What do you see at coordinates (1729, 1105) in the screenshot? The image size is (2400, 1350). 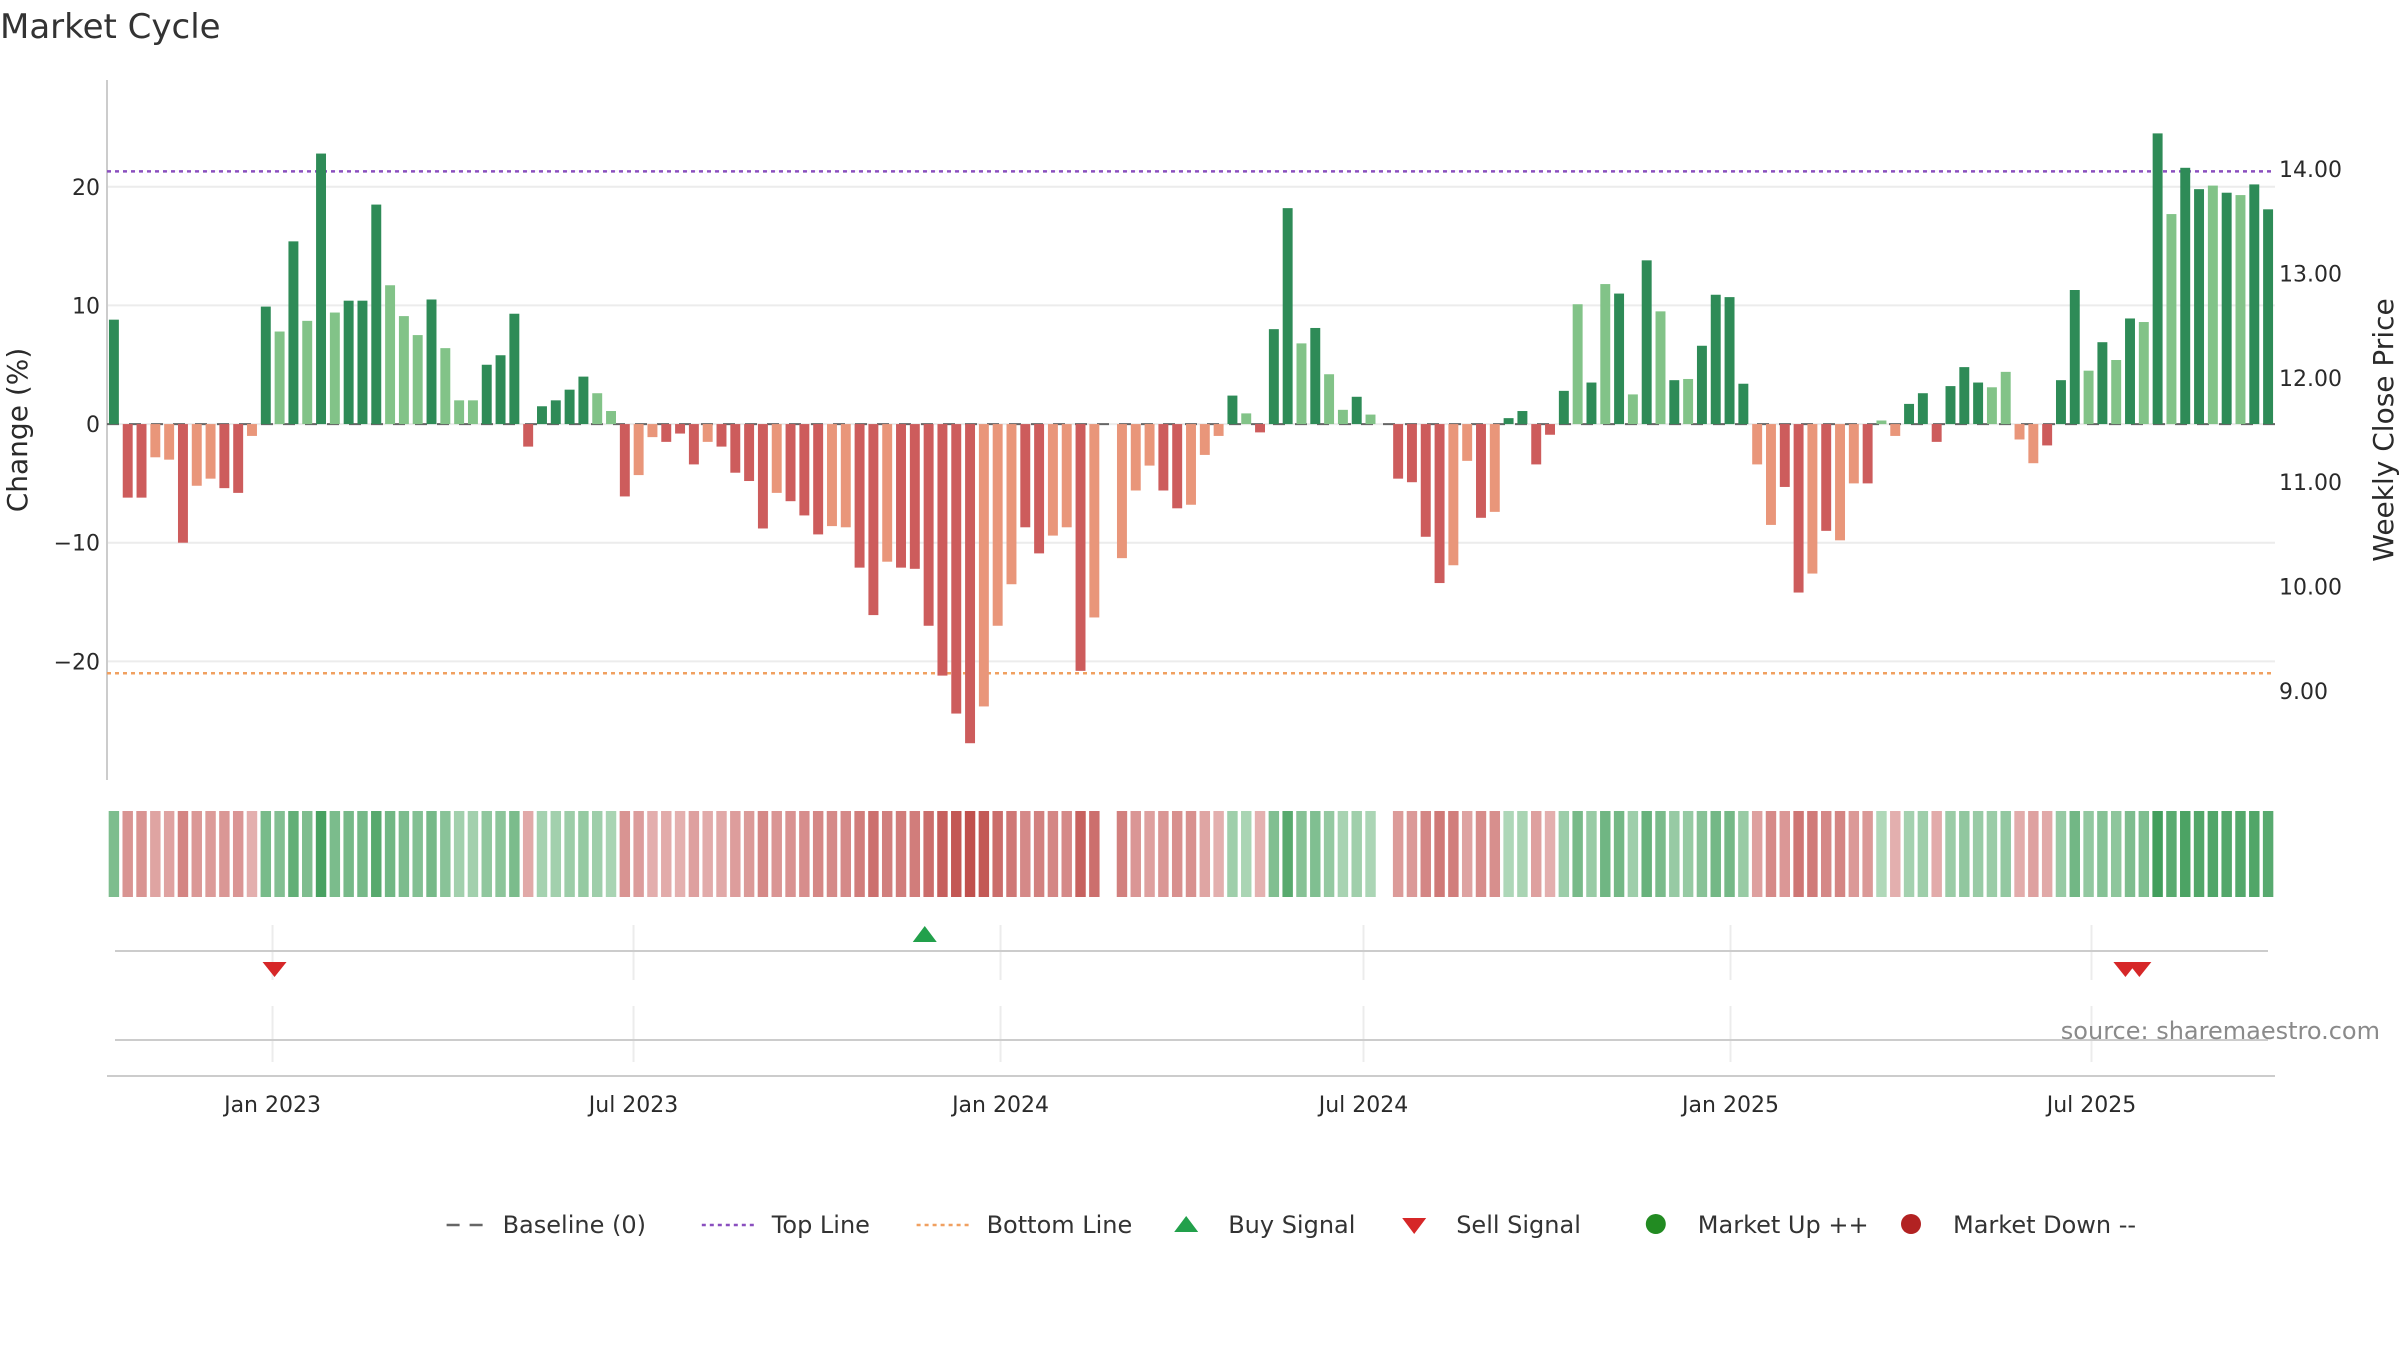 I see `x-tick-label: Jan 2025` at bounding box center [1729, 1105].